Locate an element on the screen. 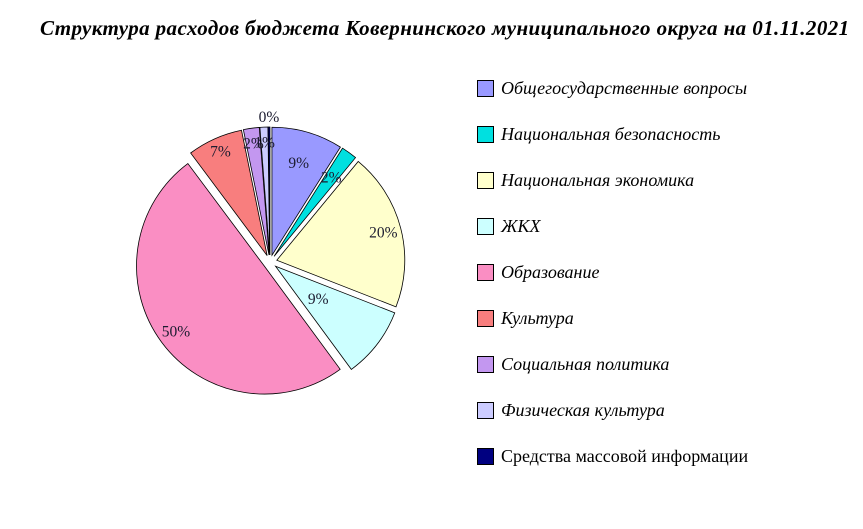 The height and width of the screenshot is (529, 863). legend-item: Образование is located at coordinates (612, 272).